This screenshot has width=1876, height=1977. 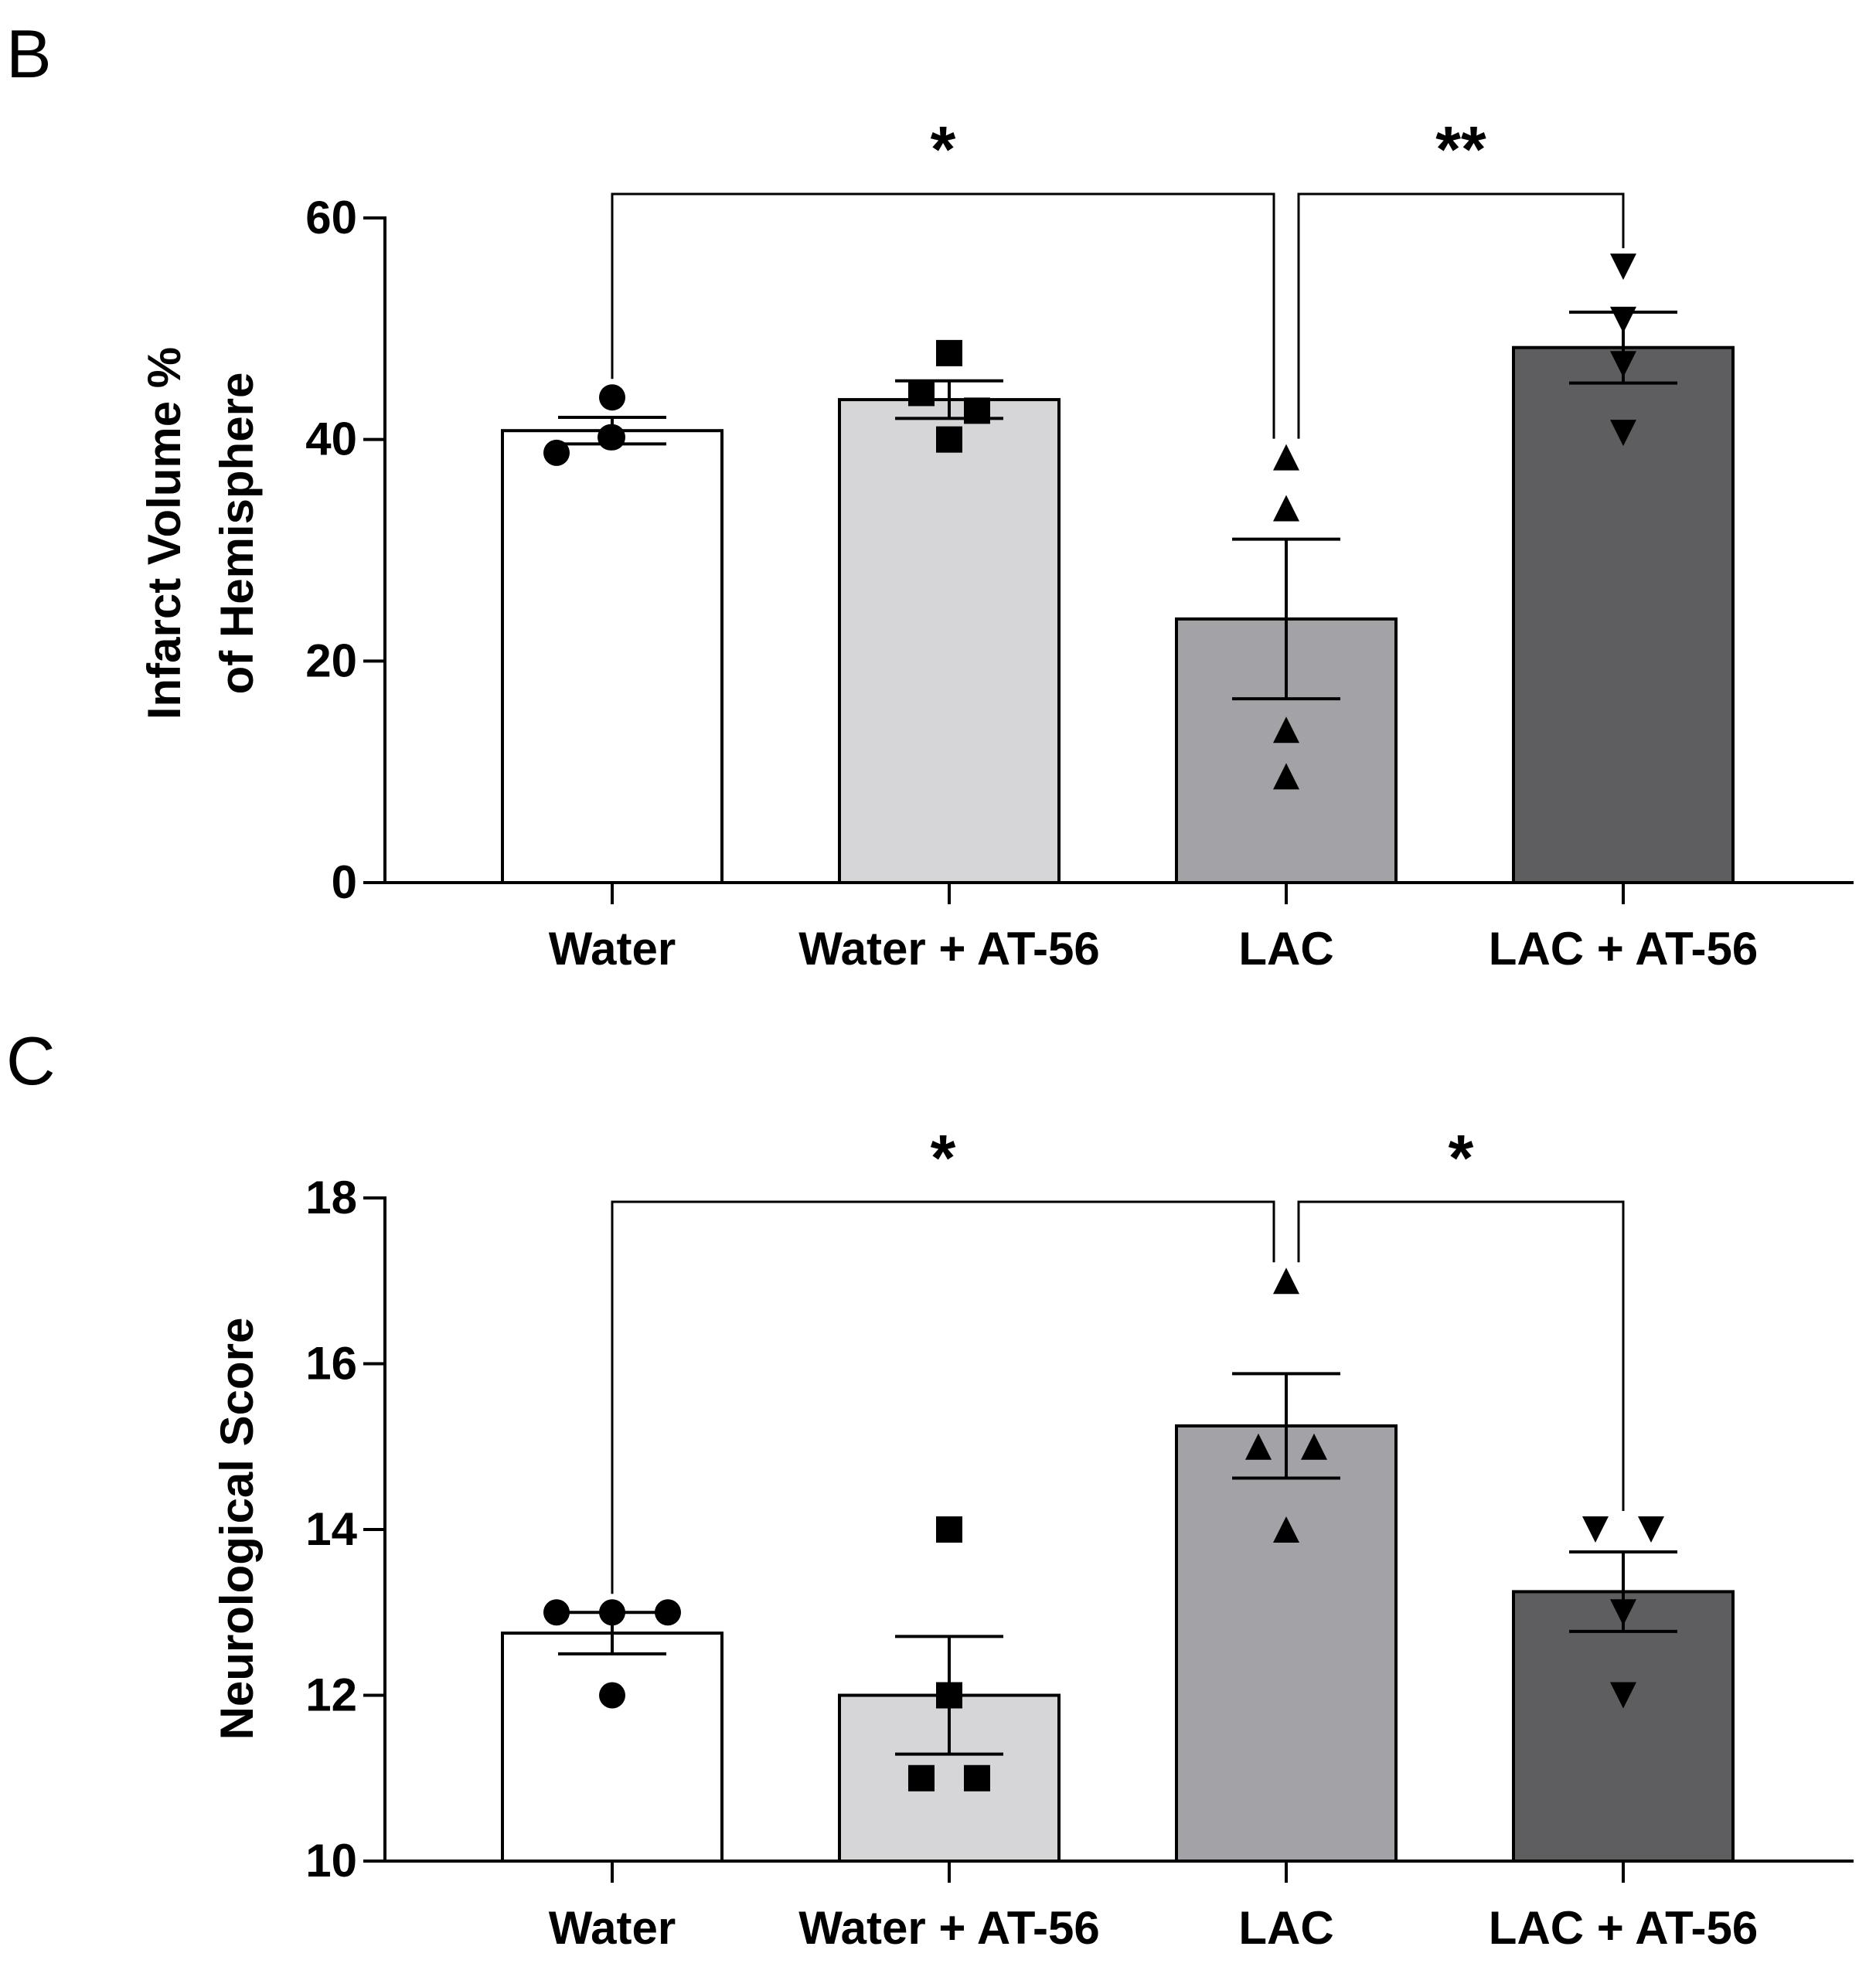 What do you see at coordinates (237, 1529) in the screenshot?
I see `y-axis-label-c-1: Neurological Score` at bounding box center [237, 1529].